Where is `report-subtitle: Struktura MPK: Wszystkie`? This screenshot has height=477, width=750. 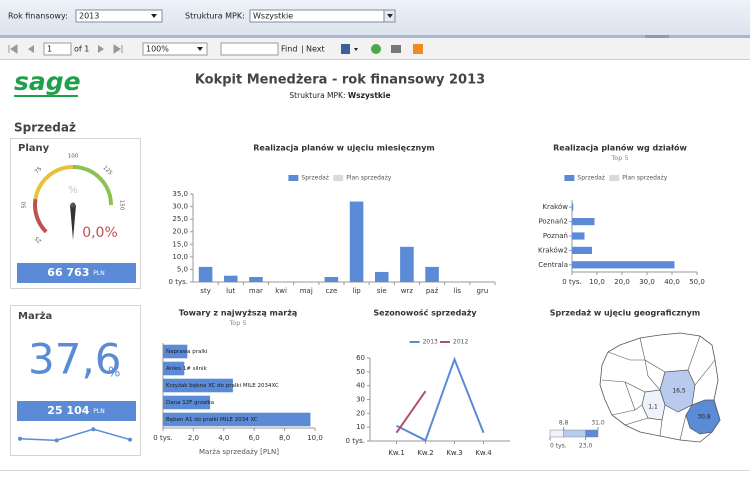 report-subtitle: Struktura MPK: Wszystkie is located at coordinates (339, 95).